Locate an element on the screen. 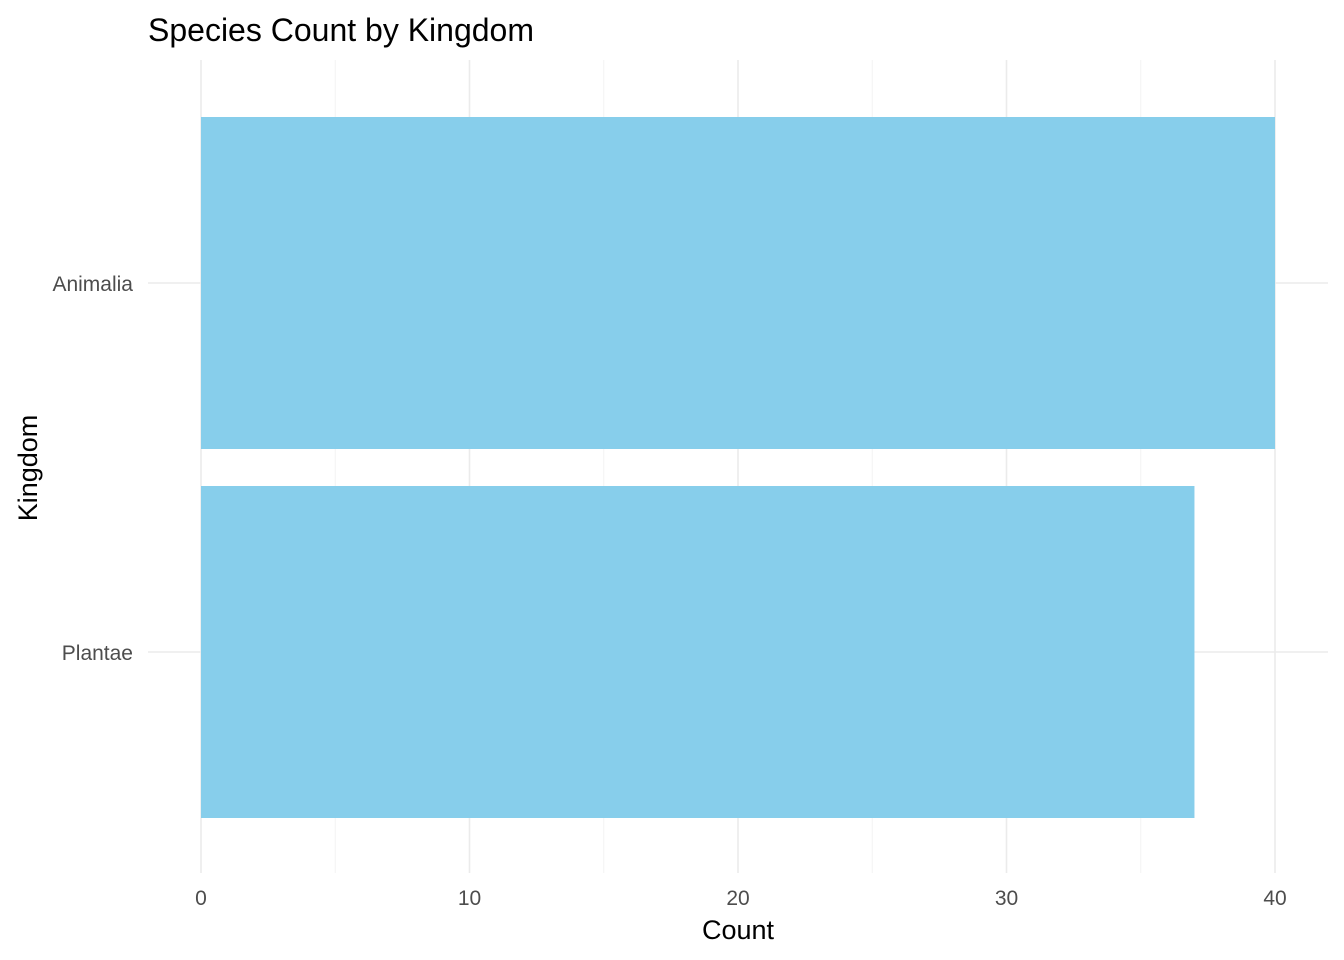  y-tick-label: Animalia is located at coordinates (92, 284).